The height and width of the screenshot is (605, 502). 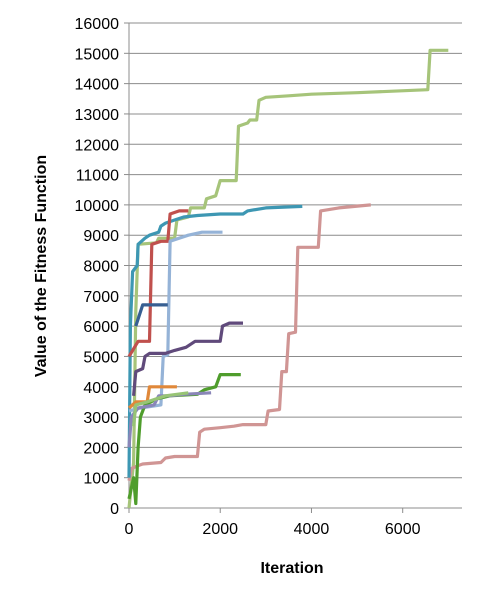 What do you see at coordinates (97, 54) in the screenshot?
I see `y-tick-label: 15000` at bounding box center [97, 54].